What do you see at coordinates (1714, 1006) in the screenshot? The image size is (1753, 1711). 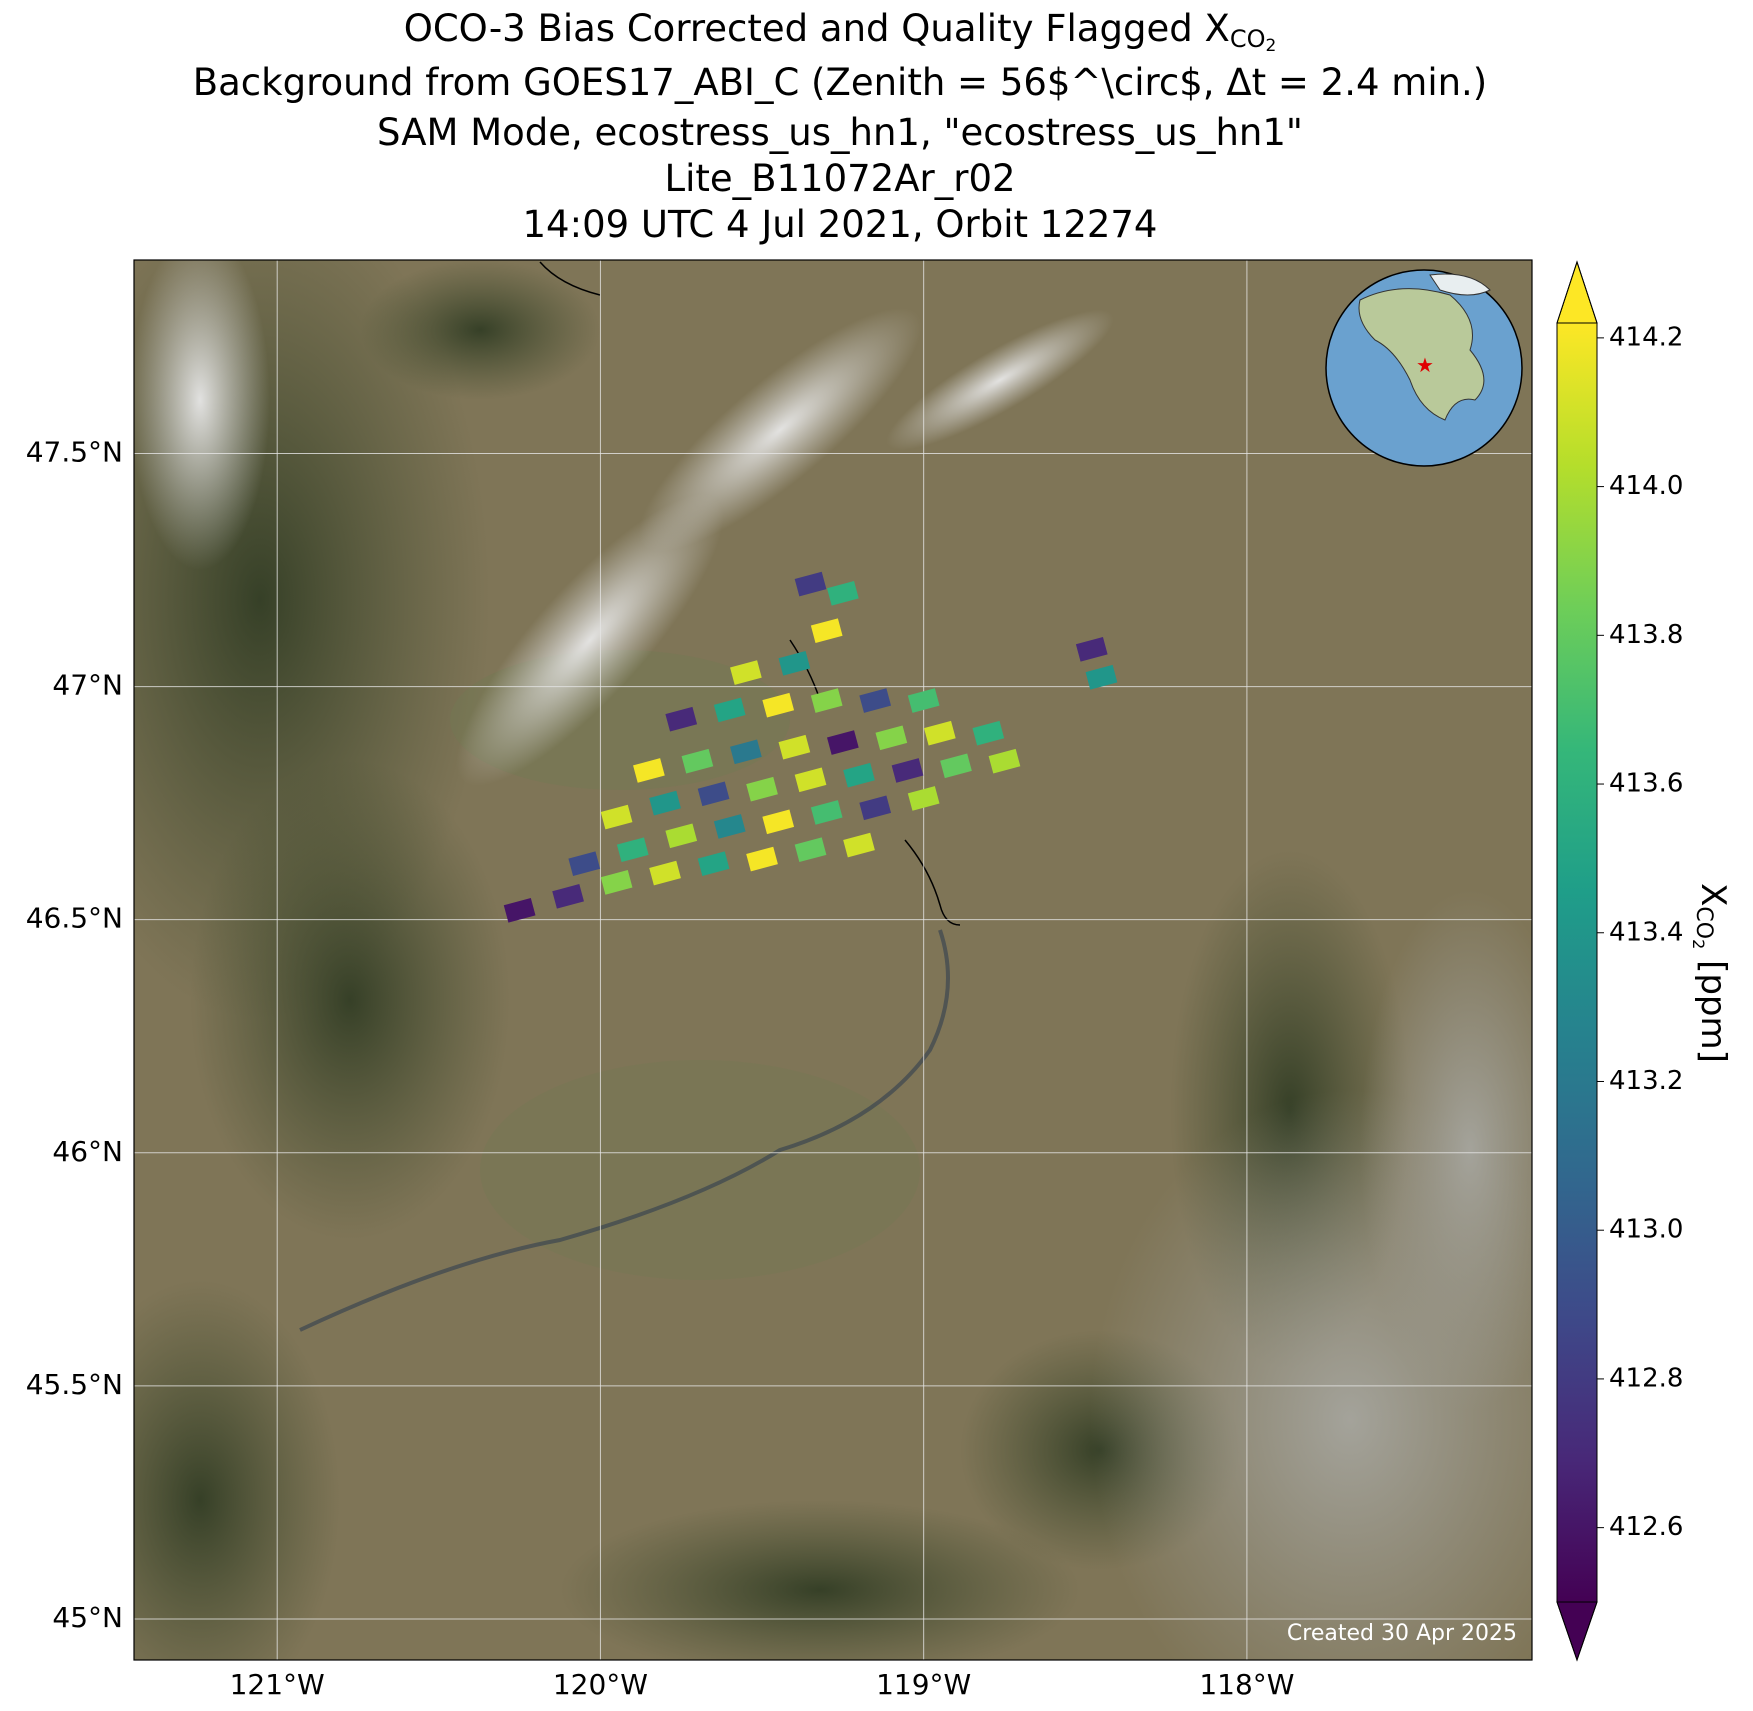 I see `colorbar-label-unit: [ppm]` at bounding box center [1714, 1006].